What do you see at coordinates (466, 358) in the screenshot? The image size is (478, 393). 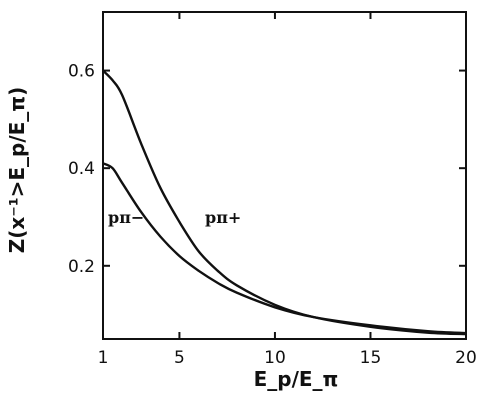 I see `x-tick-label: 20` at bounding box center [466, 358].